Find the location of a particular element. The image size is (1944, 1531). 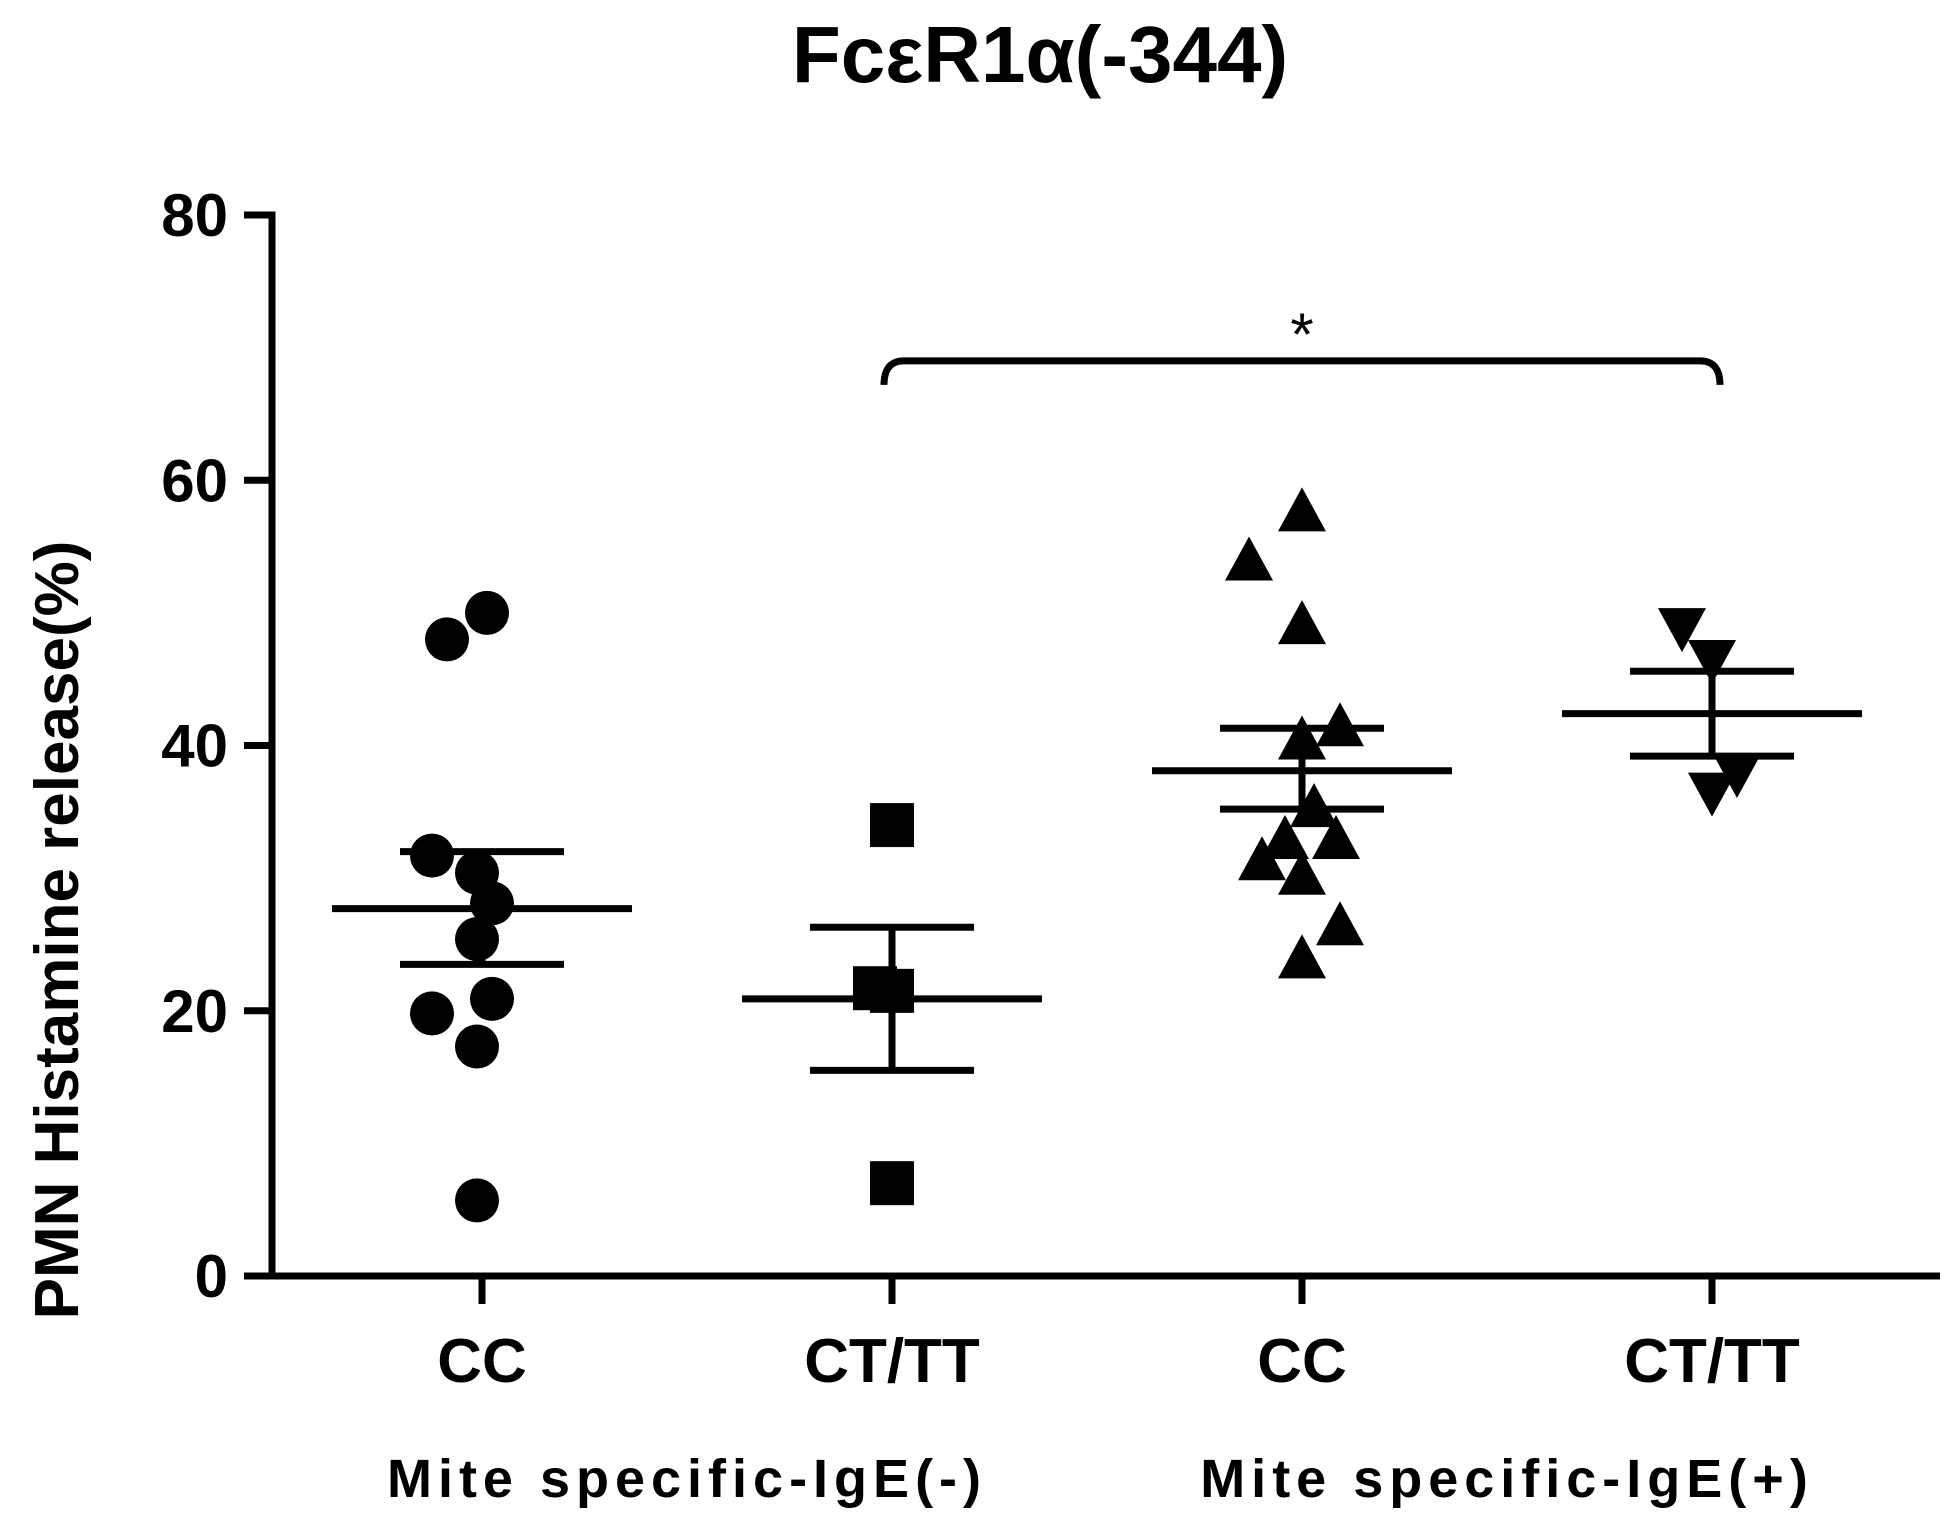

y-axis-label: PMN Histamine release(%) is located at coordinates (57, 930).